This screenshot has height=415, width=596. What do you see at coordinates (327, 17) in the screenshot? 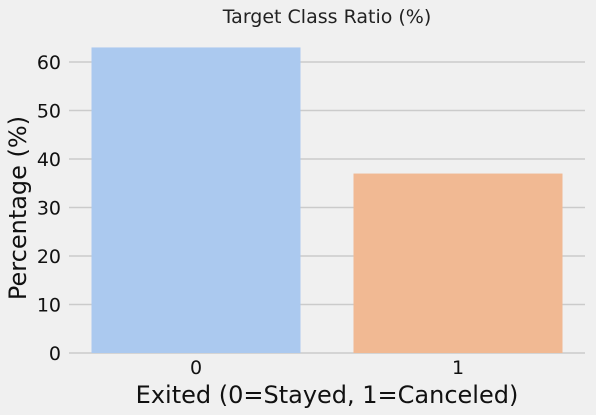
I see `chart-title: Target Class Ratio (%)` at bounding box center [327, 17].